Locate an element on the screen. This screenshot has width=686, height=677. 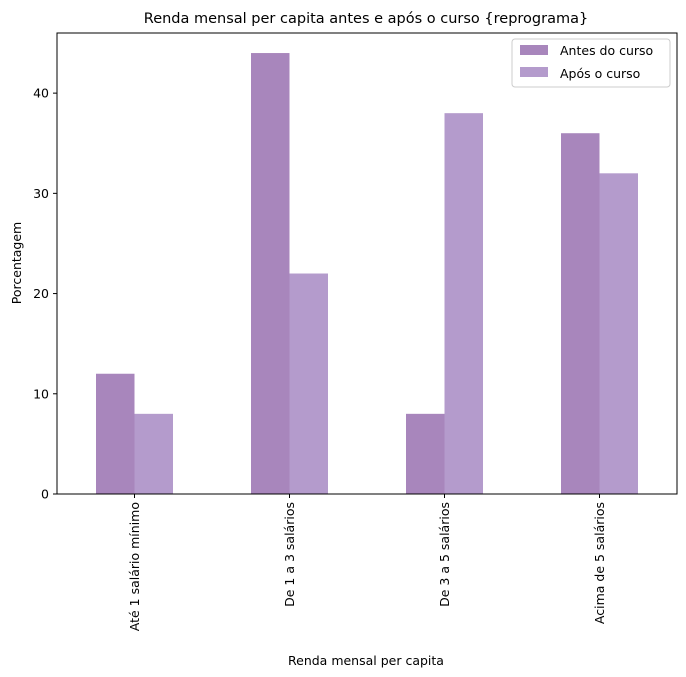
legend-swatch-antes is located at coordinates (534, 50).